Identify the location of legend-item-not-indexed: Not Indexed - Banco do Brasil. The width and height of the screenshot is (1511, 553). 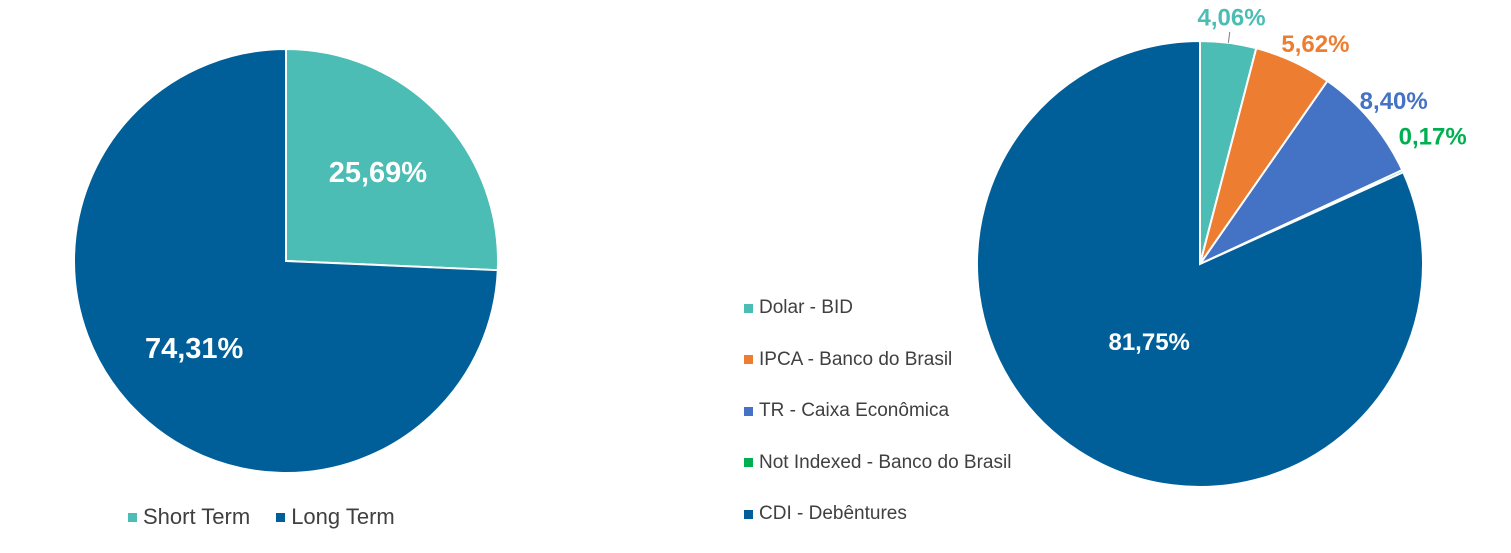
(877, 463).